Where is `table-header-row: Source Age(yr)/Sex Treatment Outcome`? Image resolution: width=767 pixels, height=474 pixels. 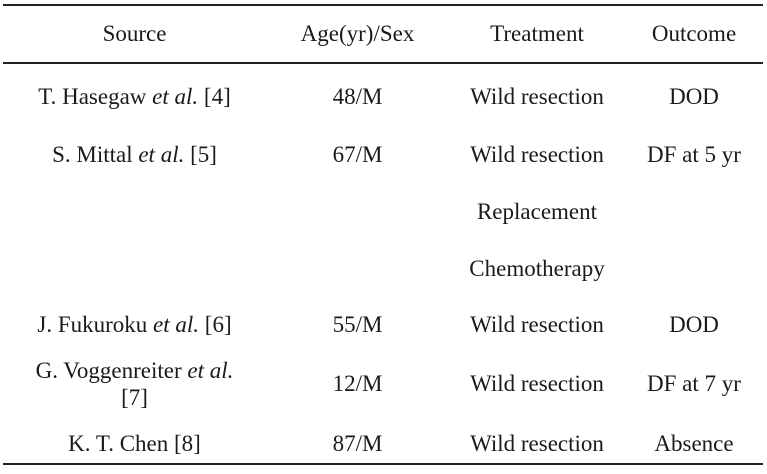
table-header-row: Source Age(yr)/Sex Treatment Outcome is located at coordinates (383, 33).